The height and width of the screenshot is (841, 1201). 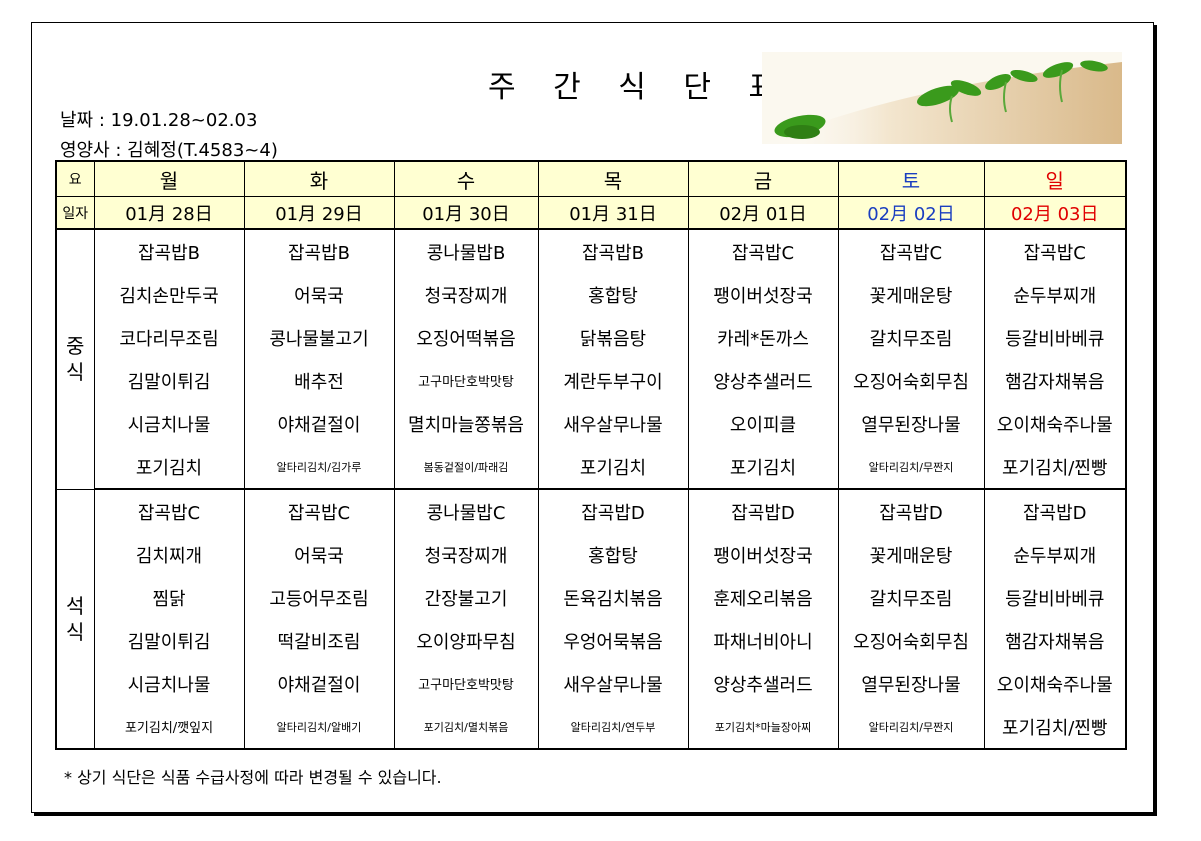 I want to click on menu-item-sun: 잡곡밥D, so click(x=1055, y=511).